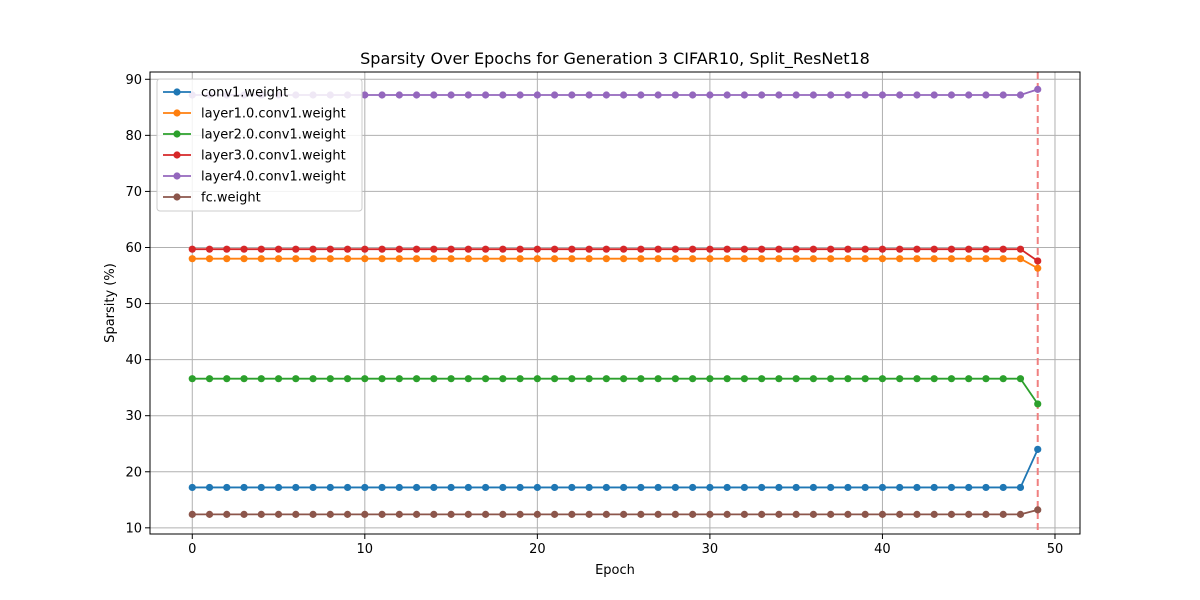 Image resolution: width=1200 pixels, height=600 pixels. Describe the element at coordinates (133, 416) in the screenshot. I see `y-tick-label: 30` at that location.